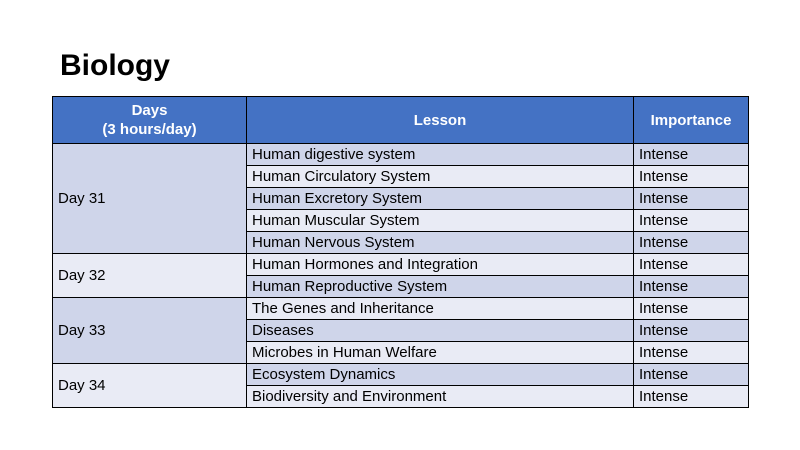  Describe the element at coordinates (440, 330) in the screenshot. I see `lesson-cell: Diseases` at that location.